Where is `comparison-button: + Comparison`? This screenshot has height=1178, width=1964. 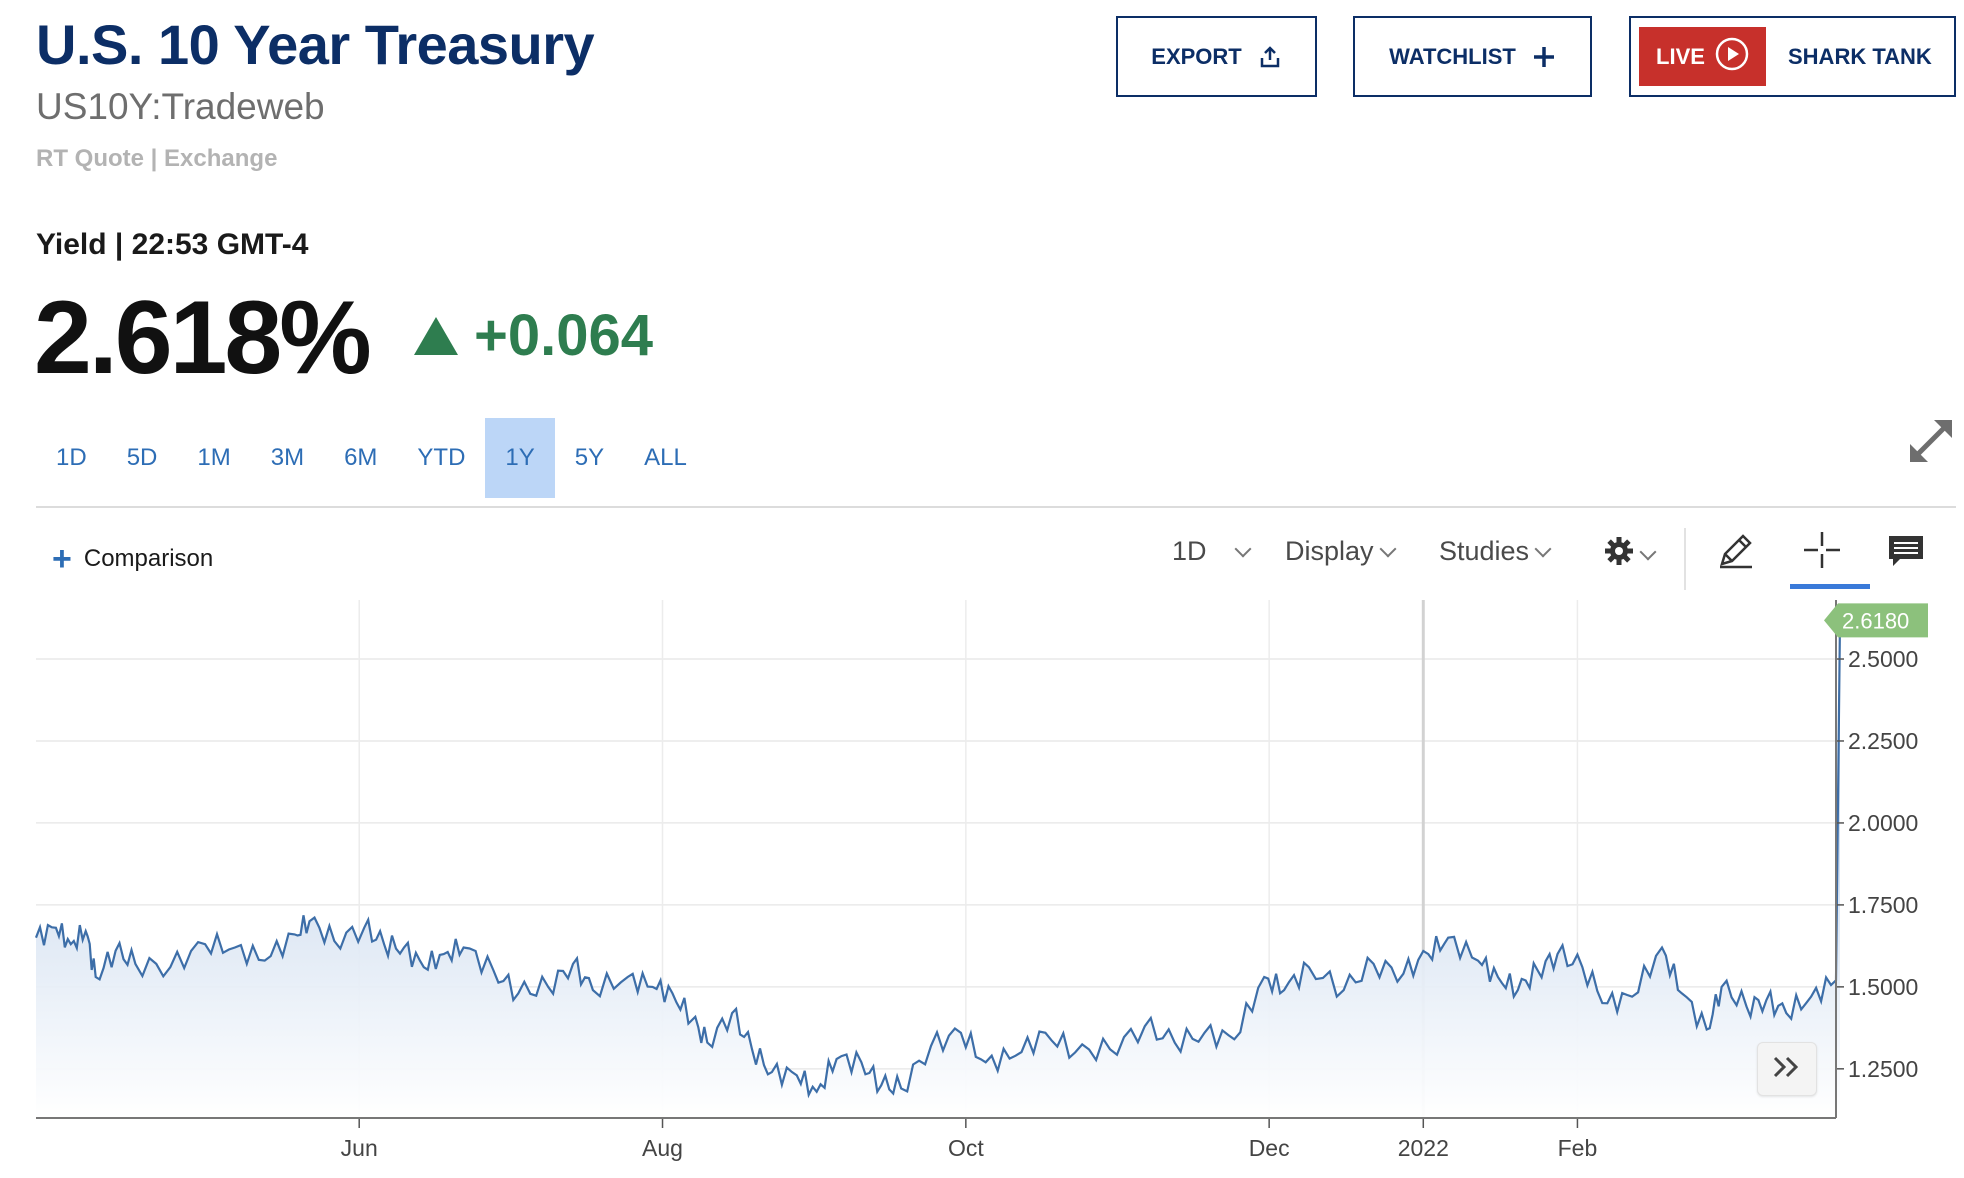
comparison-button: + Comparison is located at coordinates (133, 559).